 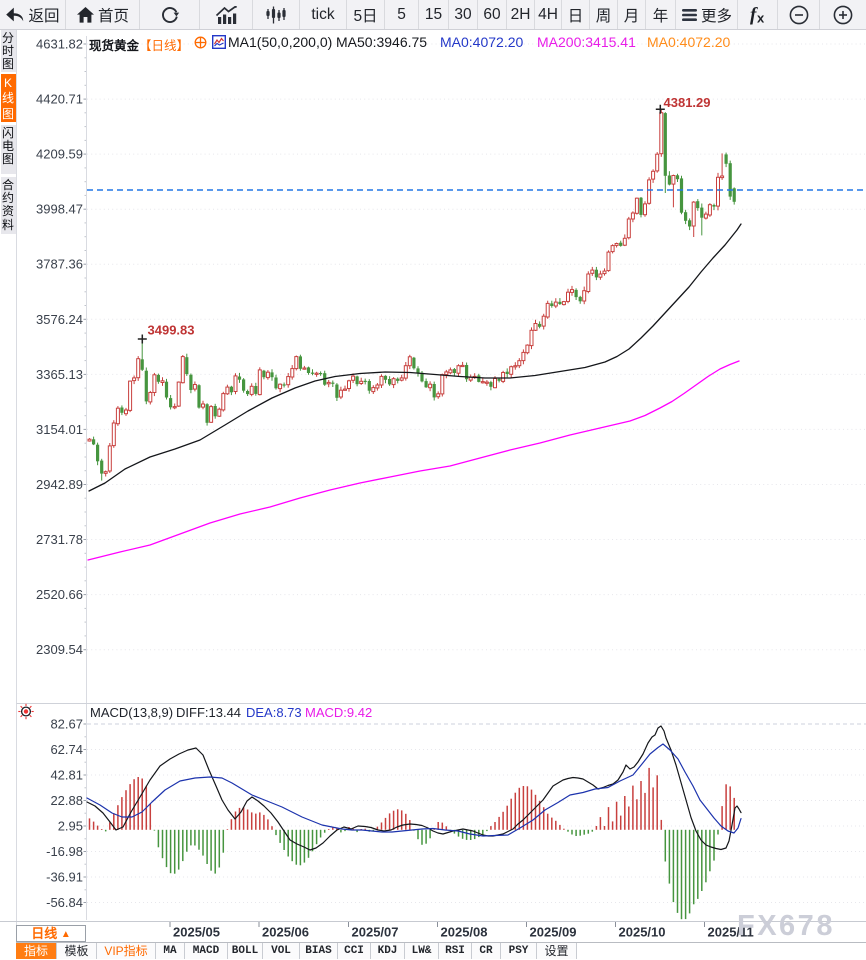 What do you see at coordinates (196, 932) in the screenshot?
I see `svg-text: 2025/05` at bounding box center [196, 932].